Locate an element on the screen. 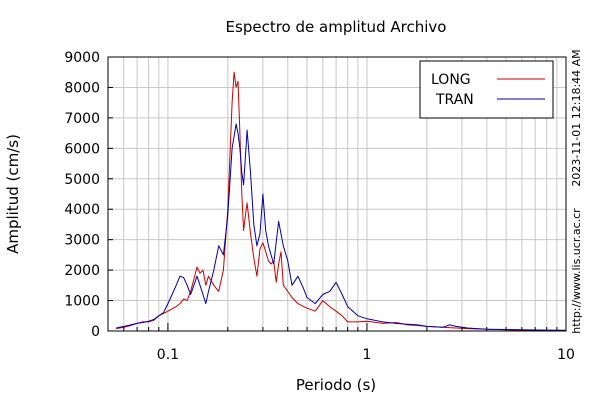 This screenshot has height=400, width=600. legend: LONG TRAN is located at coordinates (486, 89).